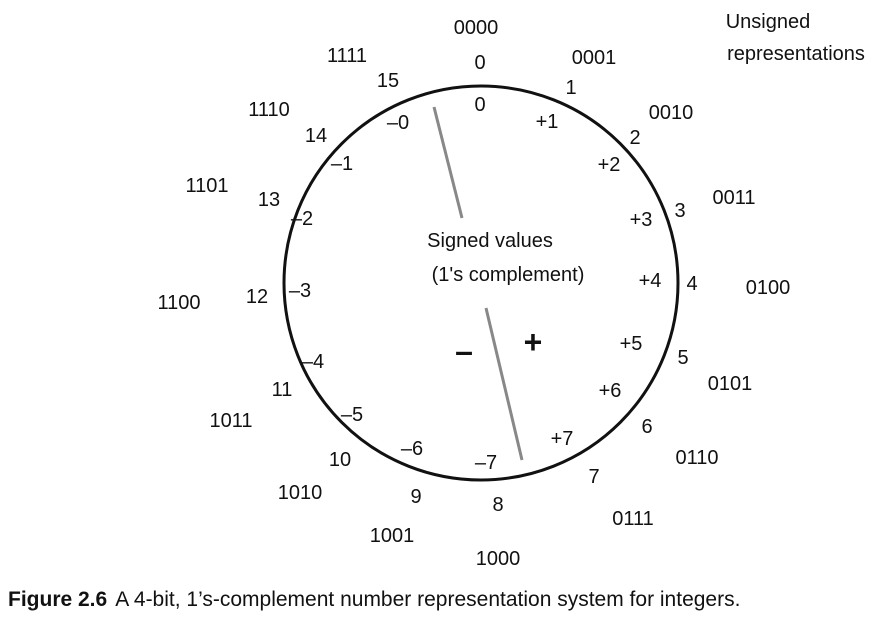 The image size is (893, 618). I want to click on signed-label: +2, so click(609, 165).